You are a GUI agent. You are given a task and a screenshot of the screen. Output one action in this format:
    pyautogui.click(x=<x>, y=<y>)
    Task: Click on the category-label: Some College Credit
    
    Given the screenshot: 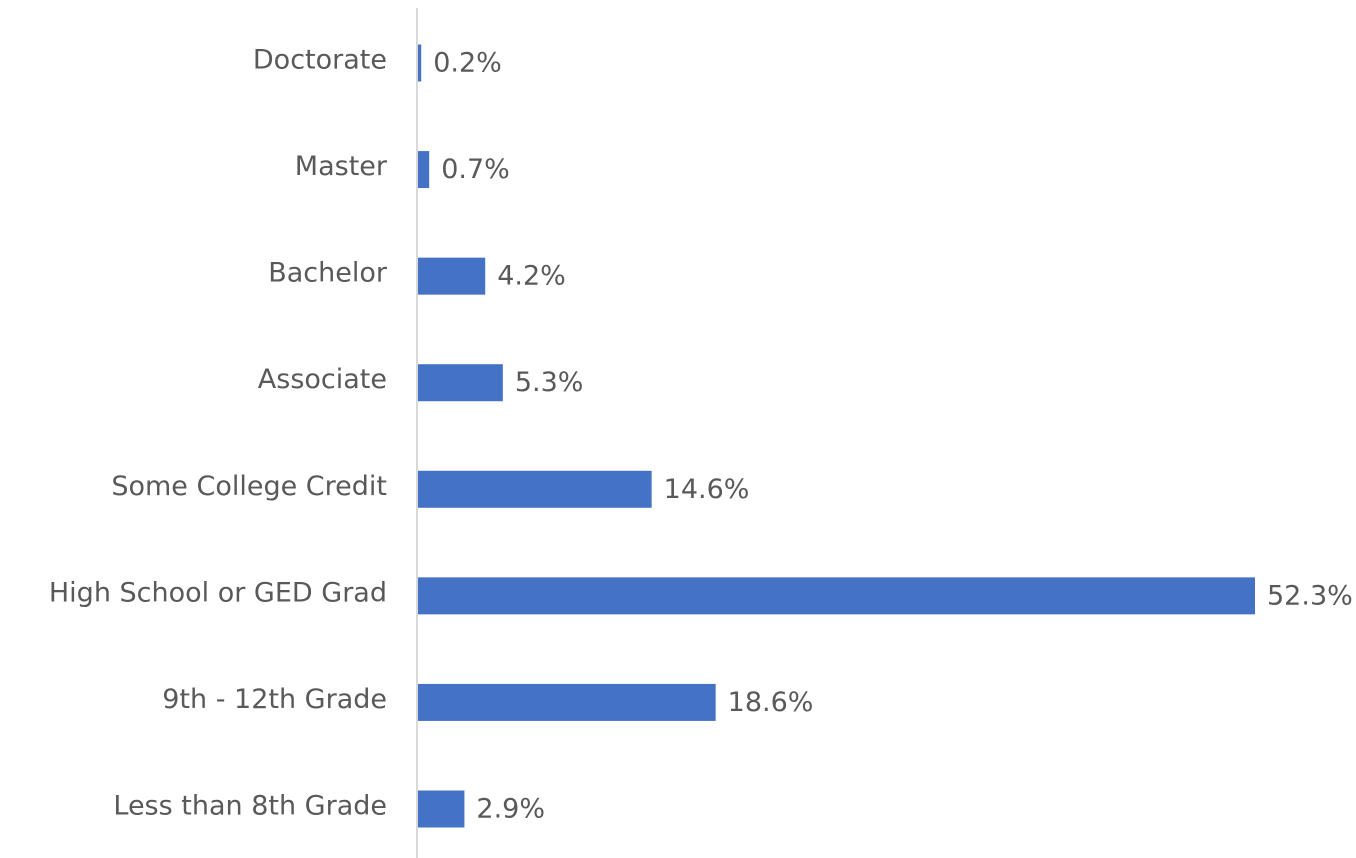 What is the action you would take?
    pyautogui.click(x=249, y=486)
    